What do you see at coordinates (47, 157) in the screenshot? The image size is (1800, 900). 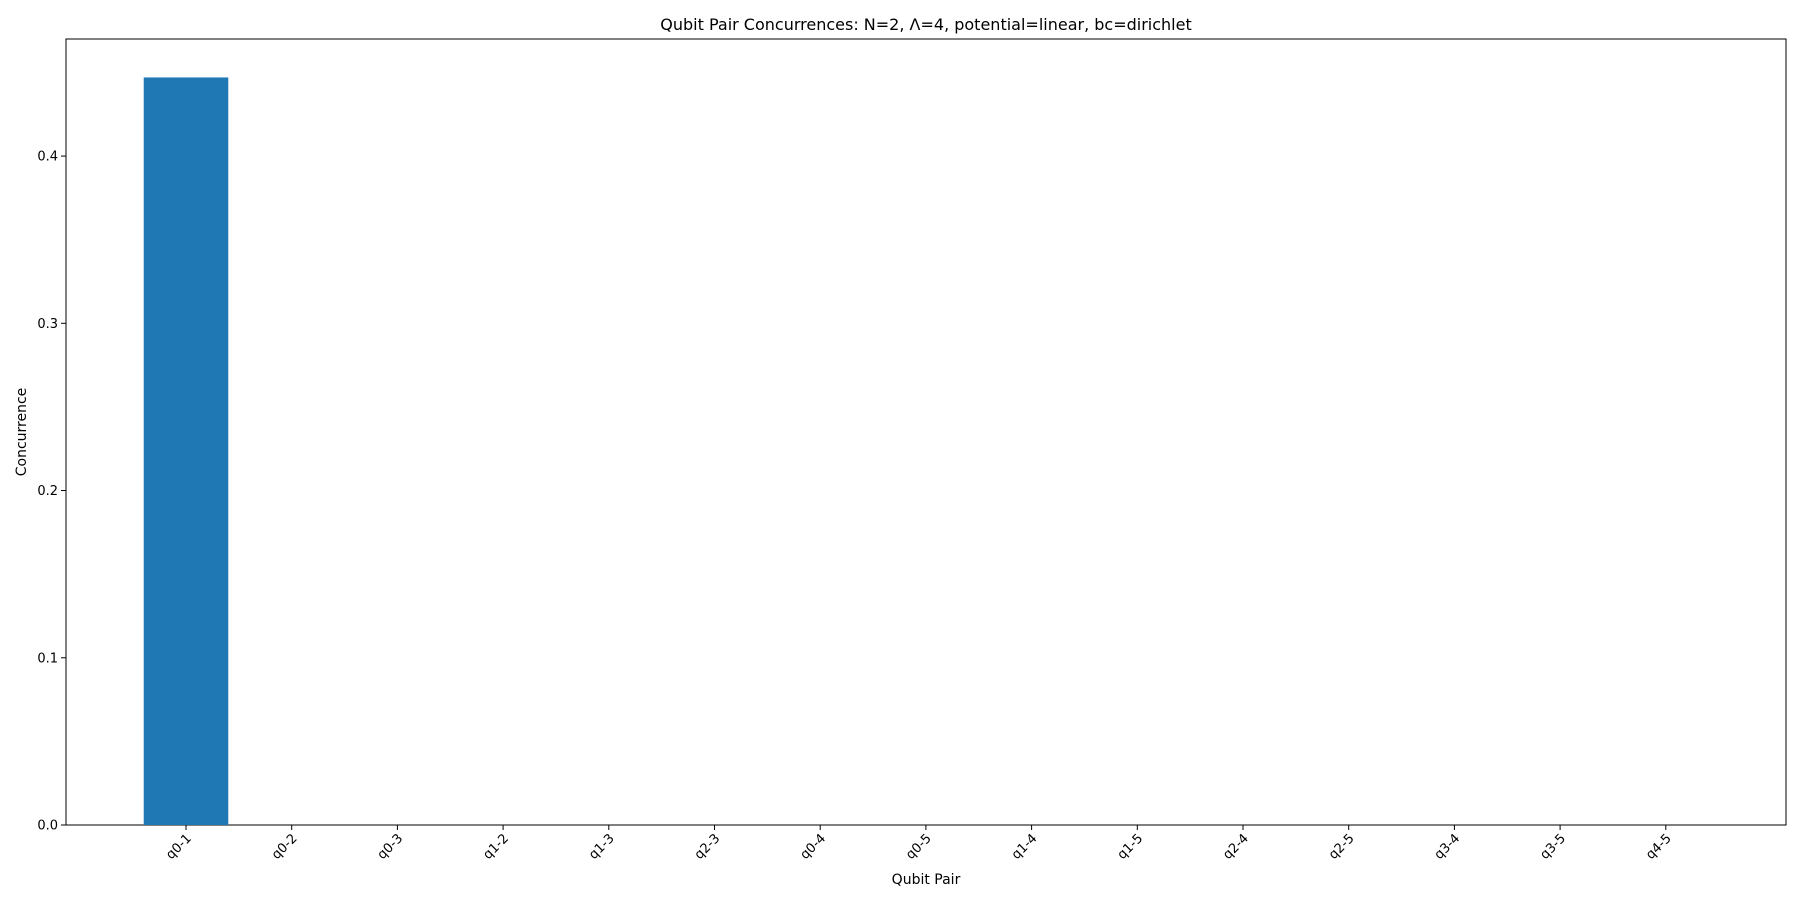 I see `y-tick-label: 0.4` at bounding box center [47, 157].